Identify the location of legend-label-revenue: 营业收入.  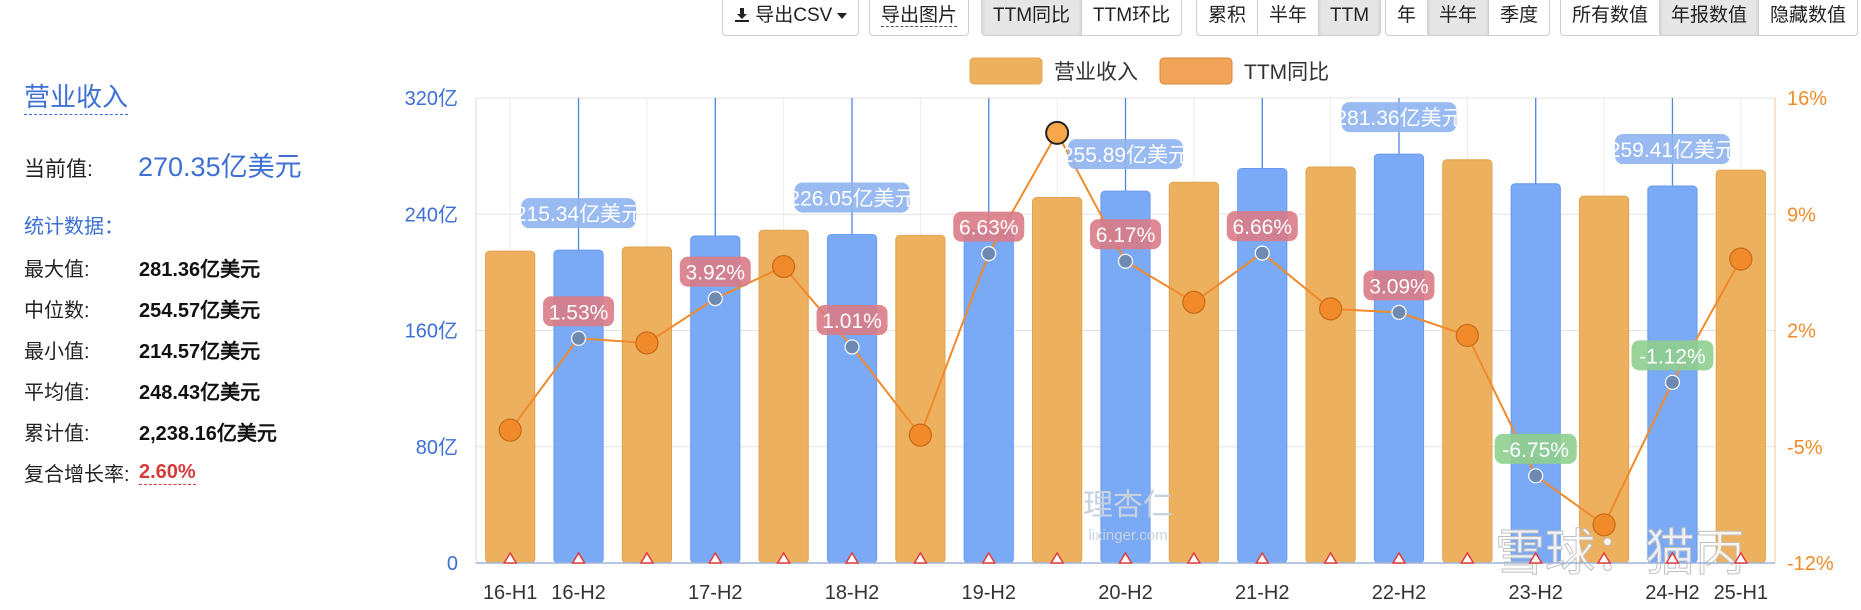
(1096, 72).